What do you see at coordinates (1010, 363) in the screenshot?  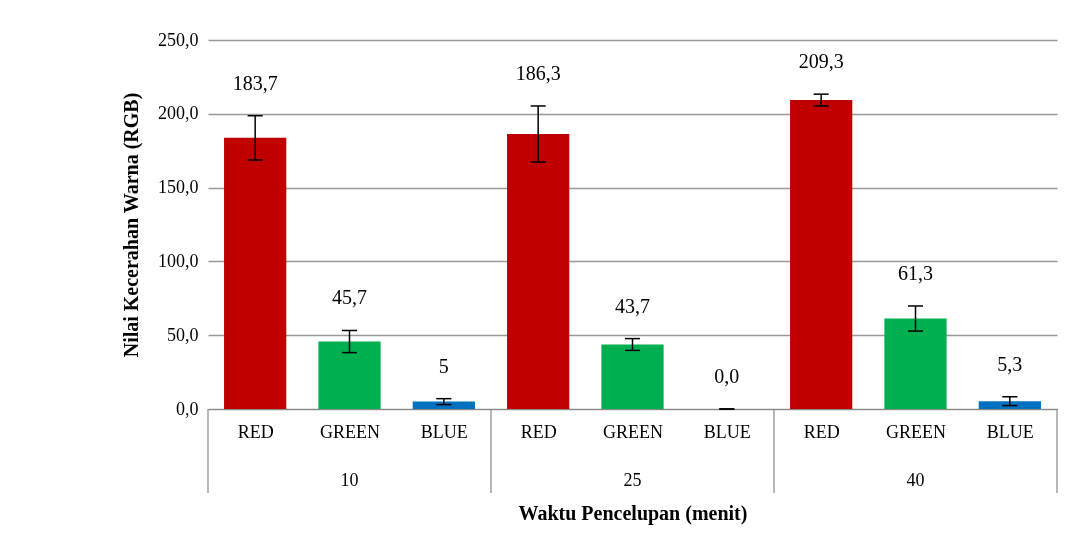 I see `data-label: 5,3` at bounding box center [1010, 363].